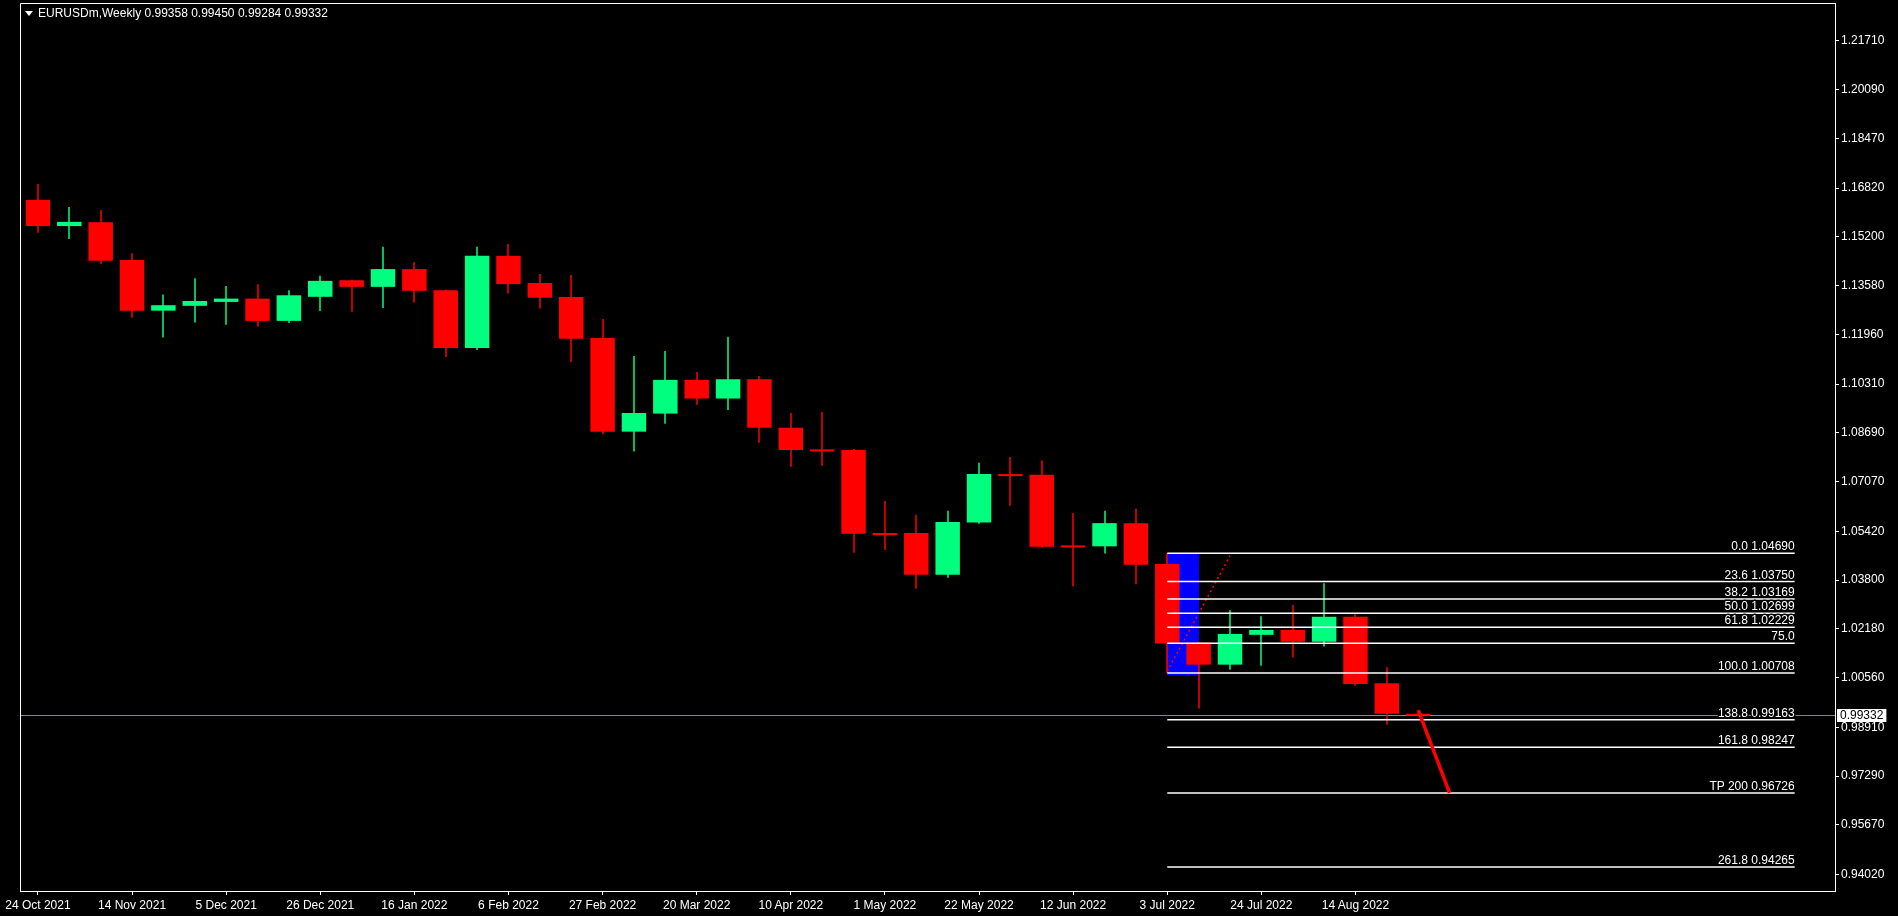 The image size is (1898, 916). Describe the element at coordinates (132, 904) in the screenshot. I see `x-tick-label: 14 Nov 2021` at that location.